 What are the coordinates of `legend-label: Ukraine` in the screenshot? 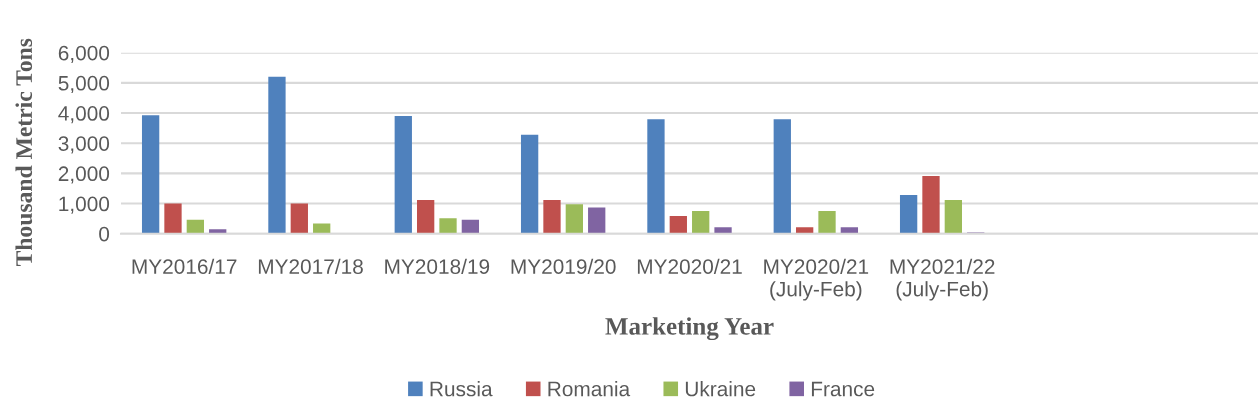 It's located at (720, 389).